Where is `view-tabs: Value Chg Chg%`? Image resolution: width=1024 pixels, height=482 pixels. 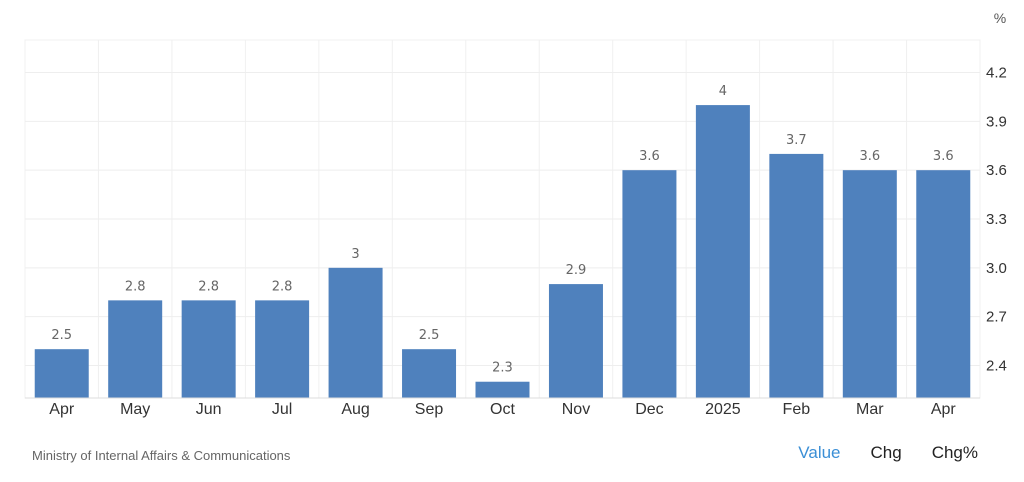
view-tabs: Value Chg Chg% is located at coordinates (873, 453).